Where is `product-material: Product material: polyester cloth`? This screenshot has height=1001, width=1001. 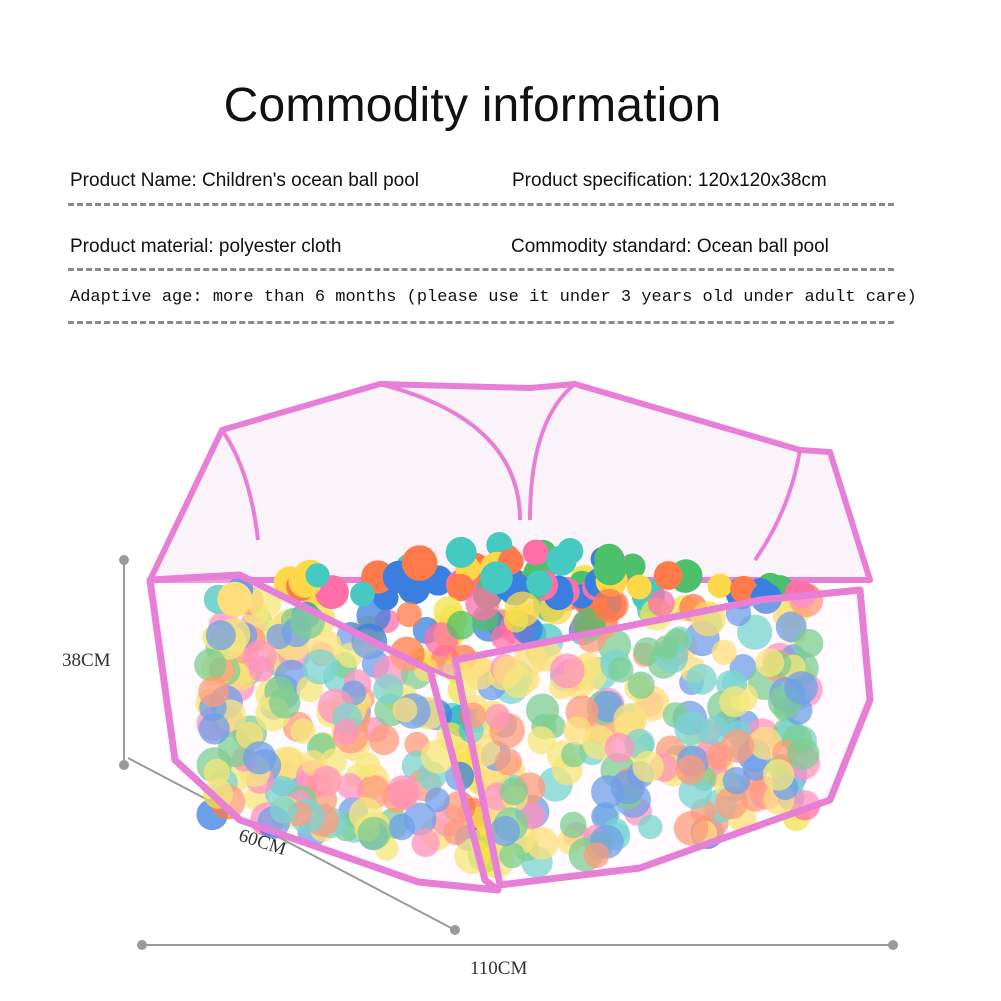
product-material: Product material: polyester cloth is located at coordinates (206, 246).